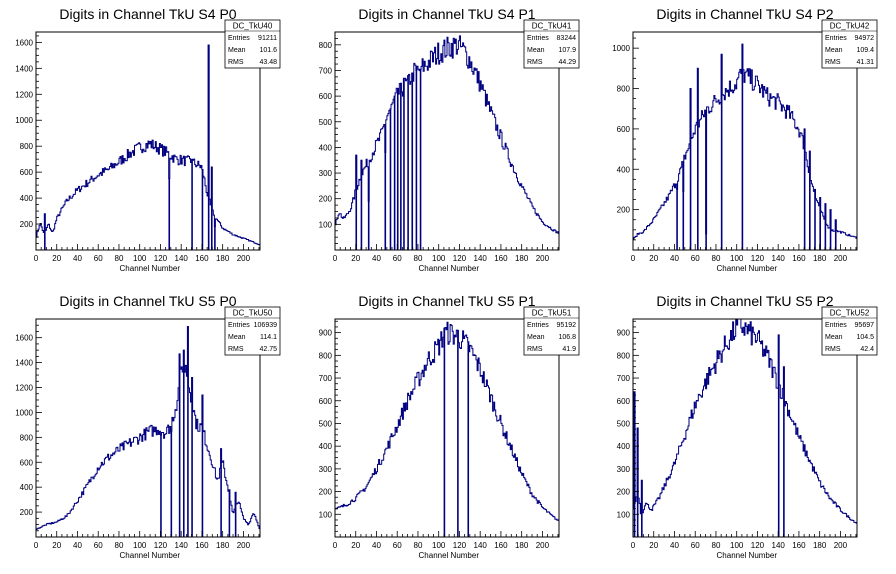 This screenshot has width=896, height=574. Describe the element at coordinates (850, 313) in the screenshot. I see `stats-name: DC_TkU52` at that location.